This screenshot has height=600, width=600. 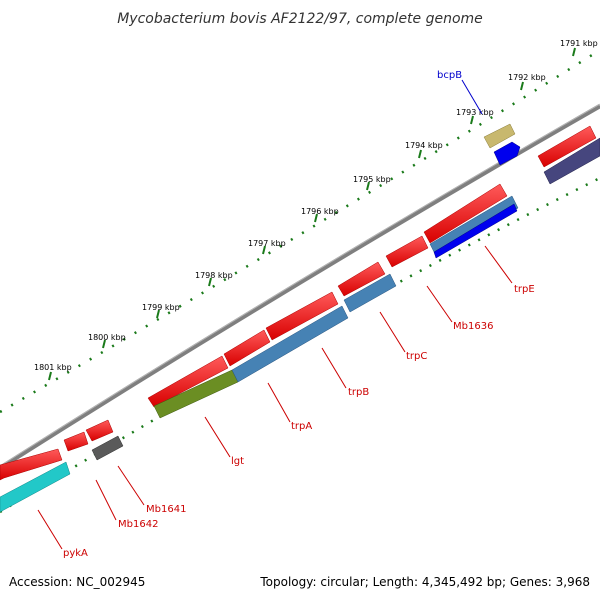 What do you see at coordinates (138, 524) in the screenshot?
I see `gene-label-Mb1642: Mb1642` at bounding box center [138, 524].